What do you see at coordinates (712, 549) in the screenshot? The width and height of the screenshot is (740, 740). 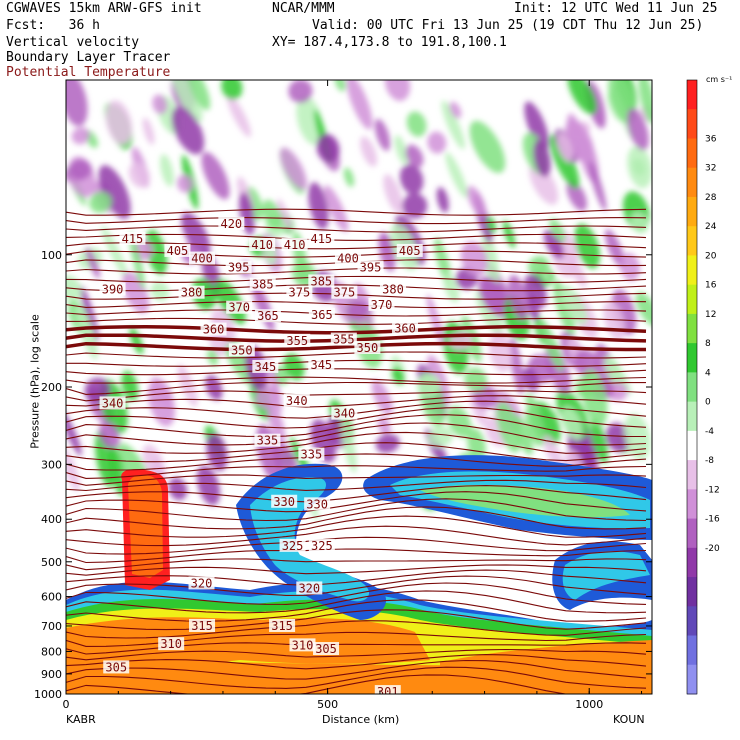 I see `colorbar-label: -20` at bounding box center [712, 549].